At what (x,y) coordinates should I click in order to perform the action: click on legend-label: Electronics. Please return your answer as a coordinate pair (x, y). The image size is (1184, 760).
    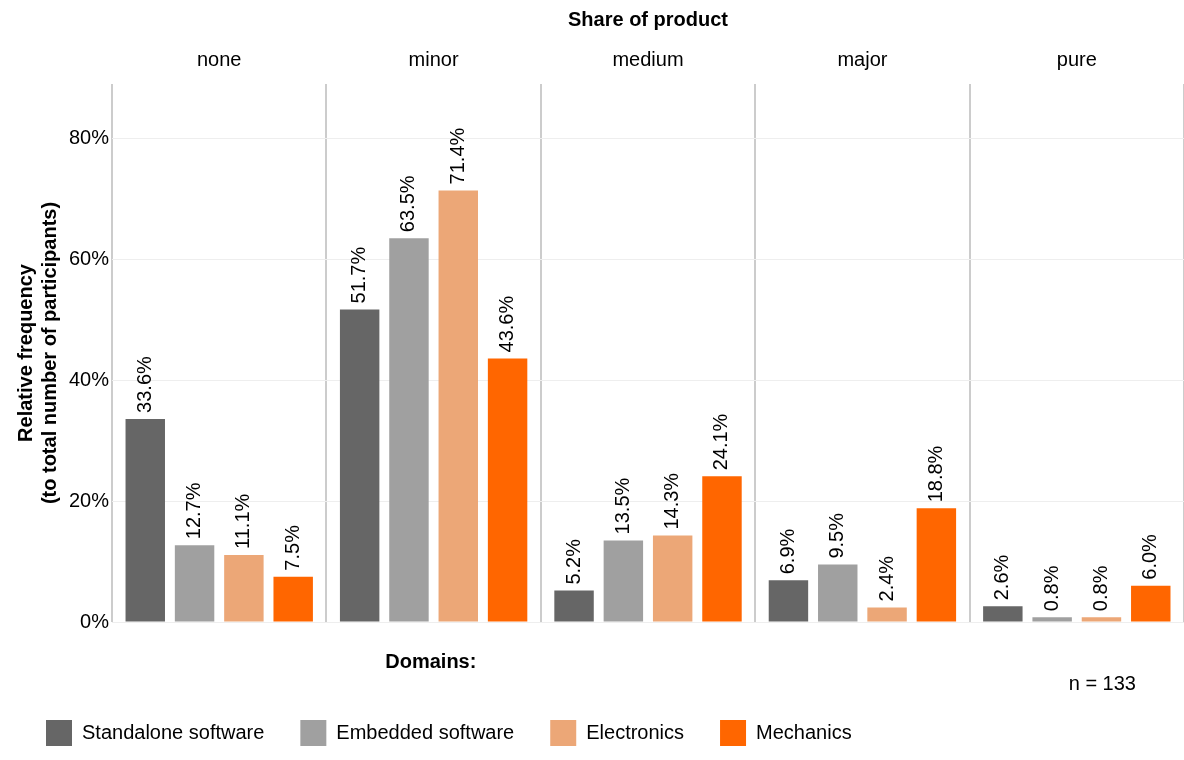
    Looking at the image, I should click on (635, 731).